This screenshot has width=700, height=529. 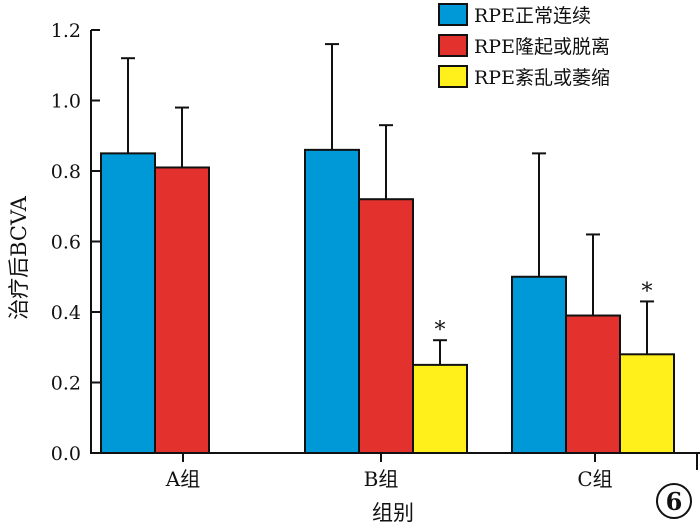 I want to click on x-tick-label: A组, so click(x=182, y=479).